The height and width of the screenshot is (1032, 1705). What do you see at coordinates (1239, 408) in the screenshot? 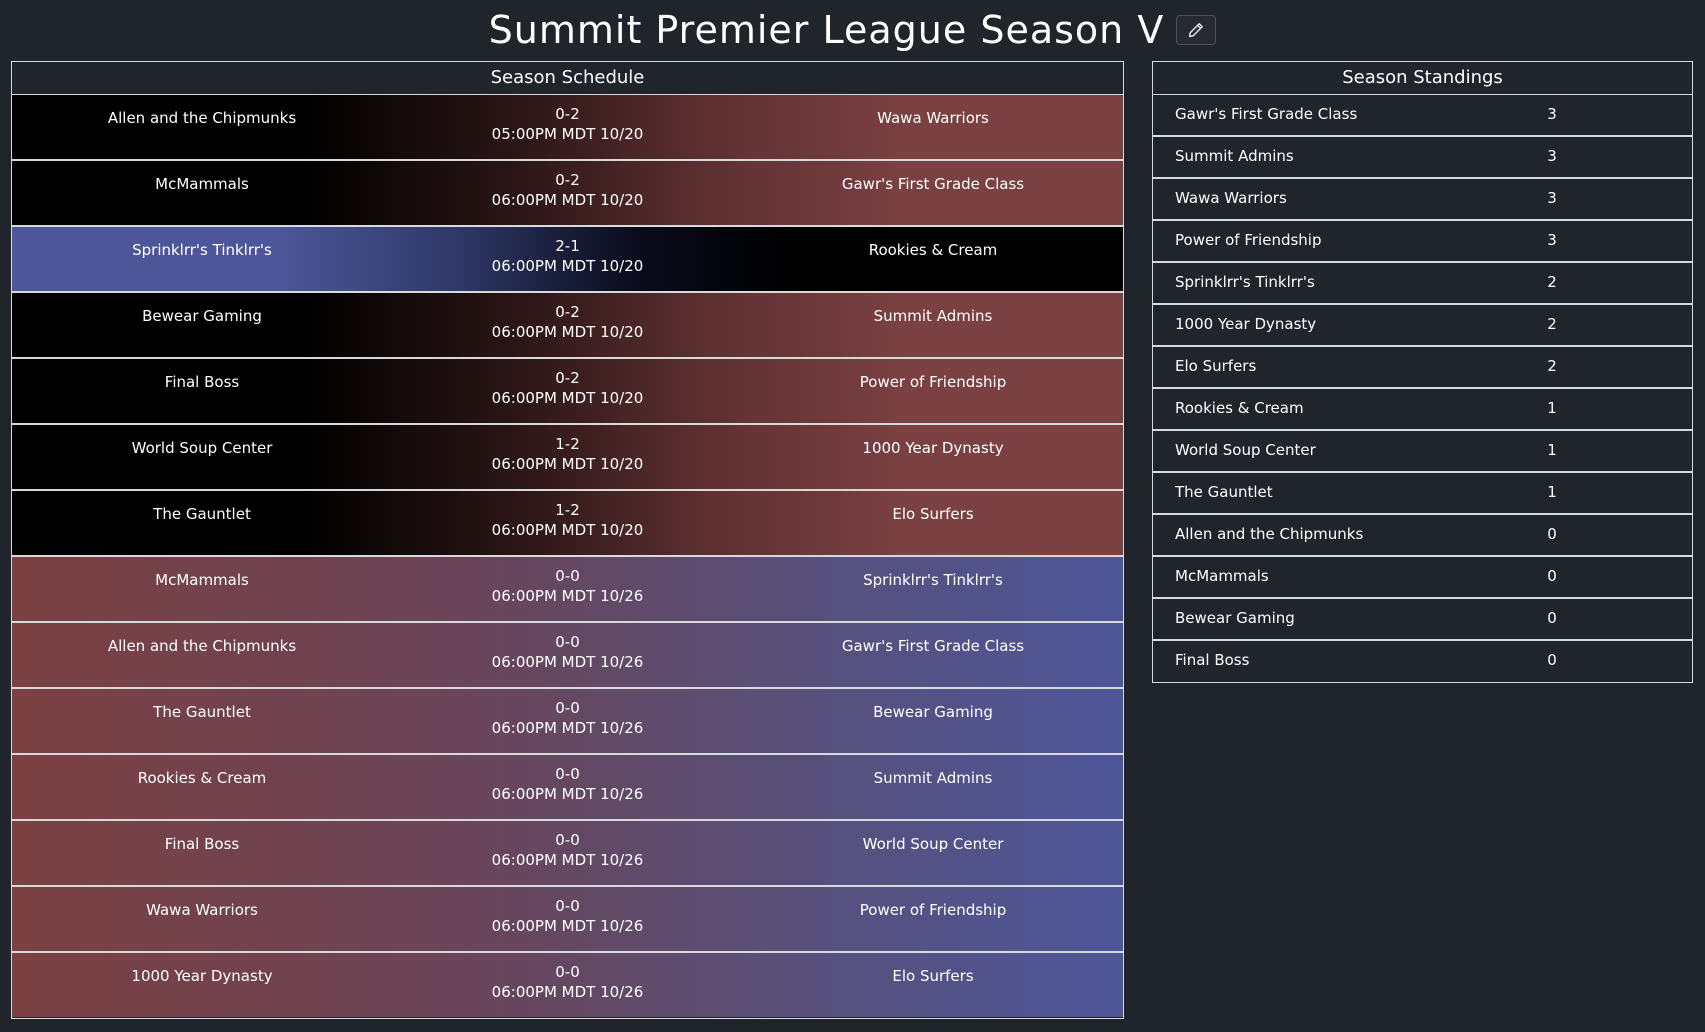
I see `standings-team-name: Rookies & Cream` at bounding box center [1239, 408].